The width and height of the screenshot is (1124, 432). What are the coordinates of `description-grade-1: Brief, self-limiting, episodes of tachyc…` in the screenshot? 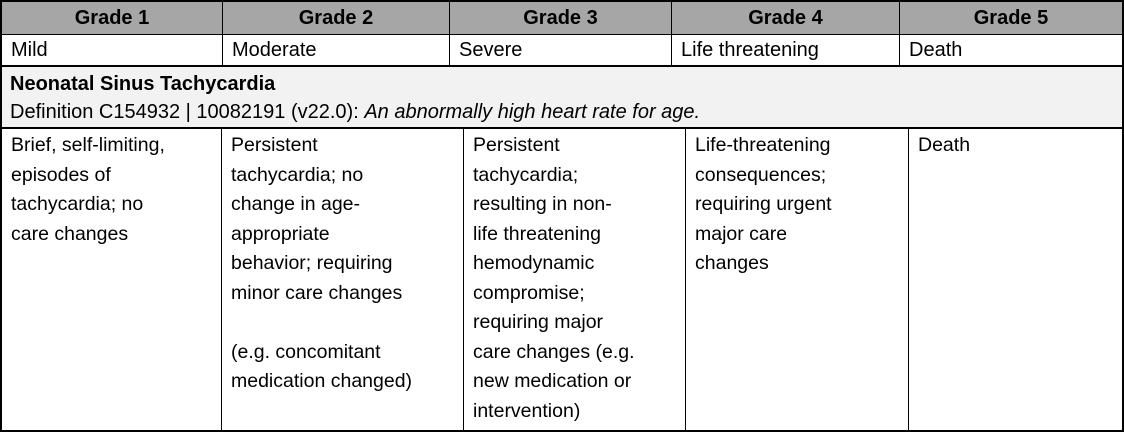 It's located at (112, 279).